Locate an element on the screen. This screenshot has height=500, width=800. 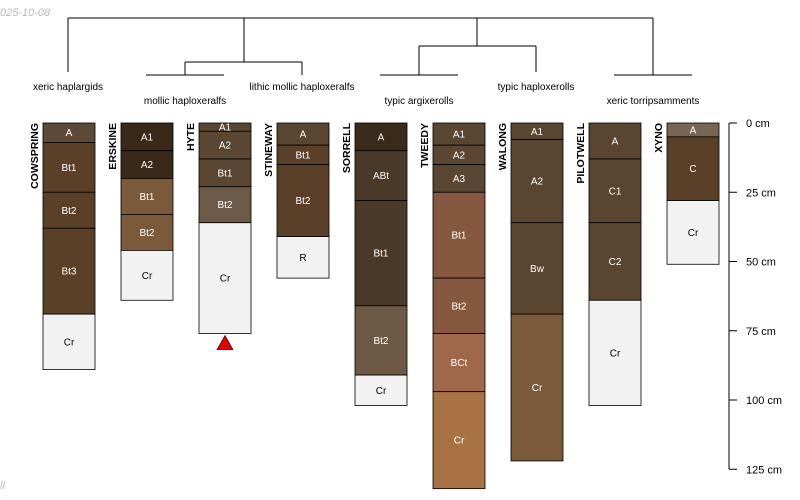
axis-tick-label: 25 cm is located at coordinates (761, 193).